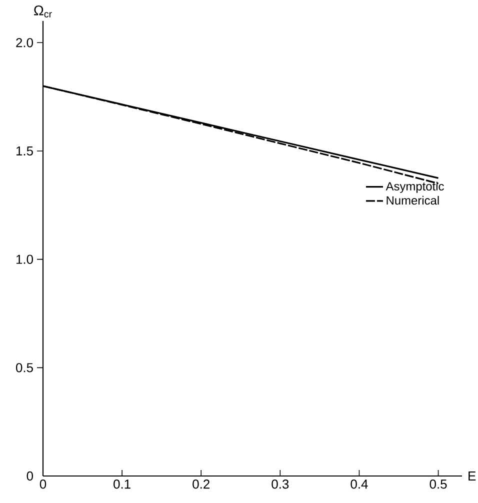 This screenshot has width=478, height=503. What do you see at coordinates (24, 151) in the screenshot?
I see `y-tick-label: 1.5` at bounding box center [24, 151].